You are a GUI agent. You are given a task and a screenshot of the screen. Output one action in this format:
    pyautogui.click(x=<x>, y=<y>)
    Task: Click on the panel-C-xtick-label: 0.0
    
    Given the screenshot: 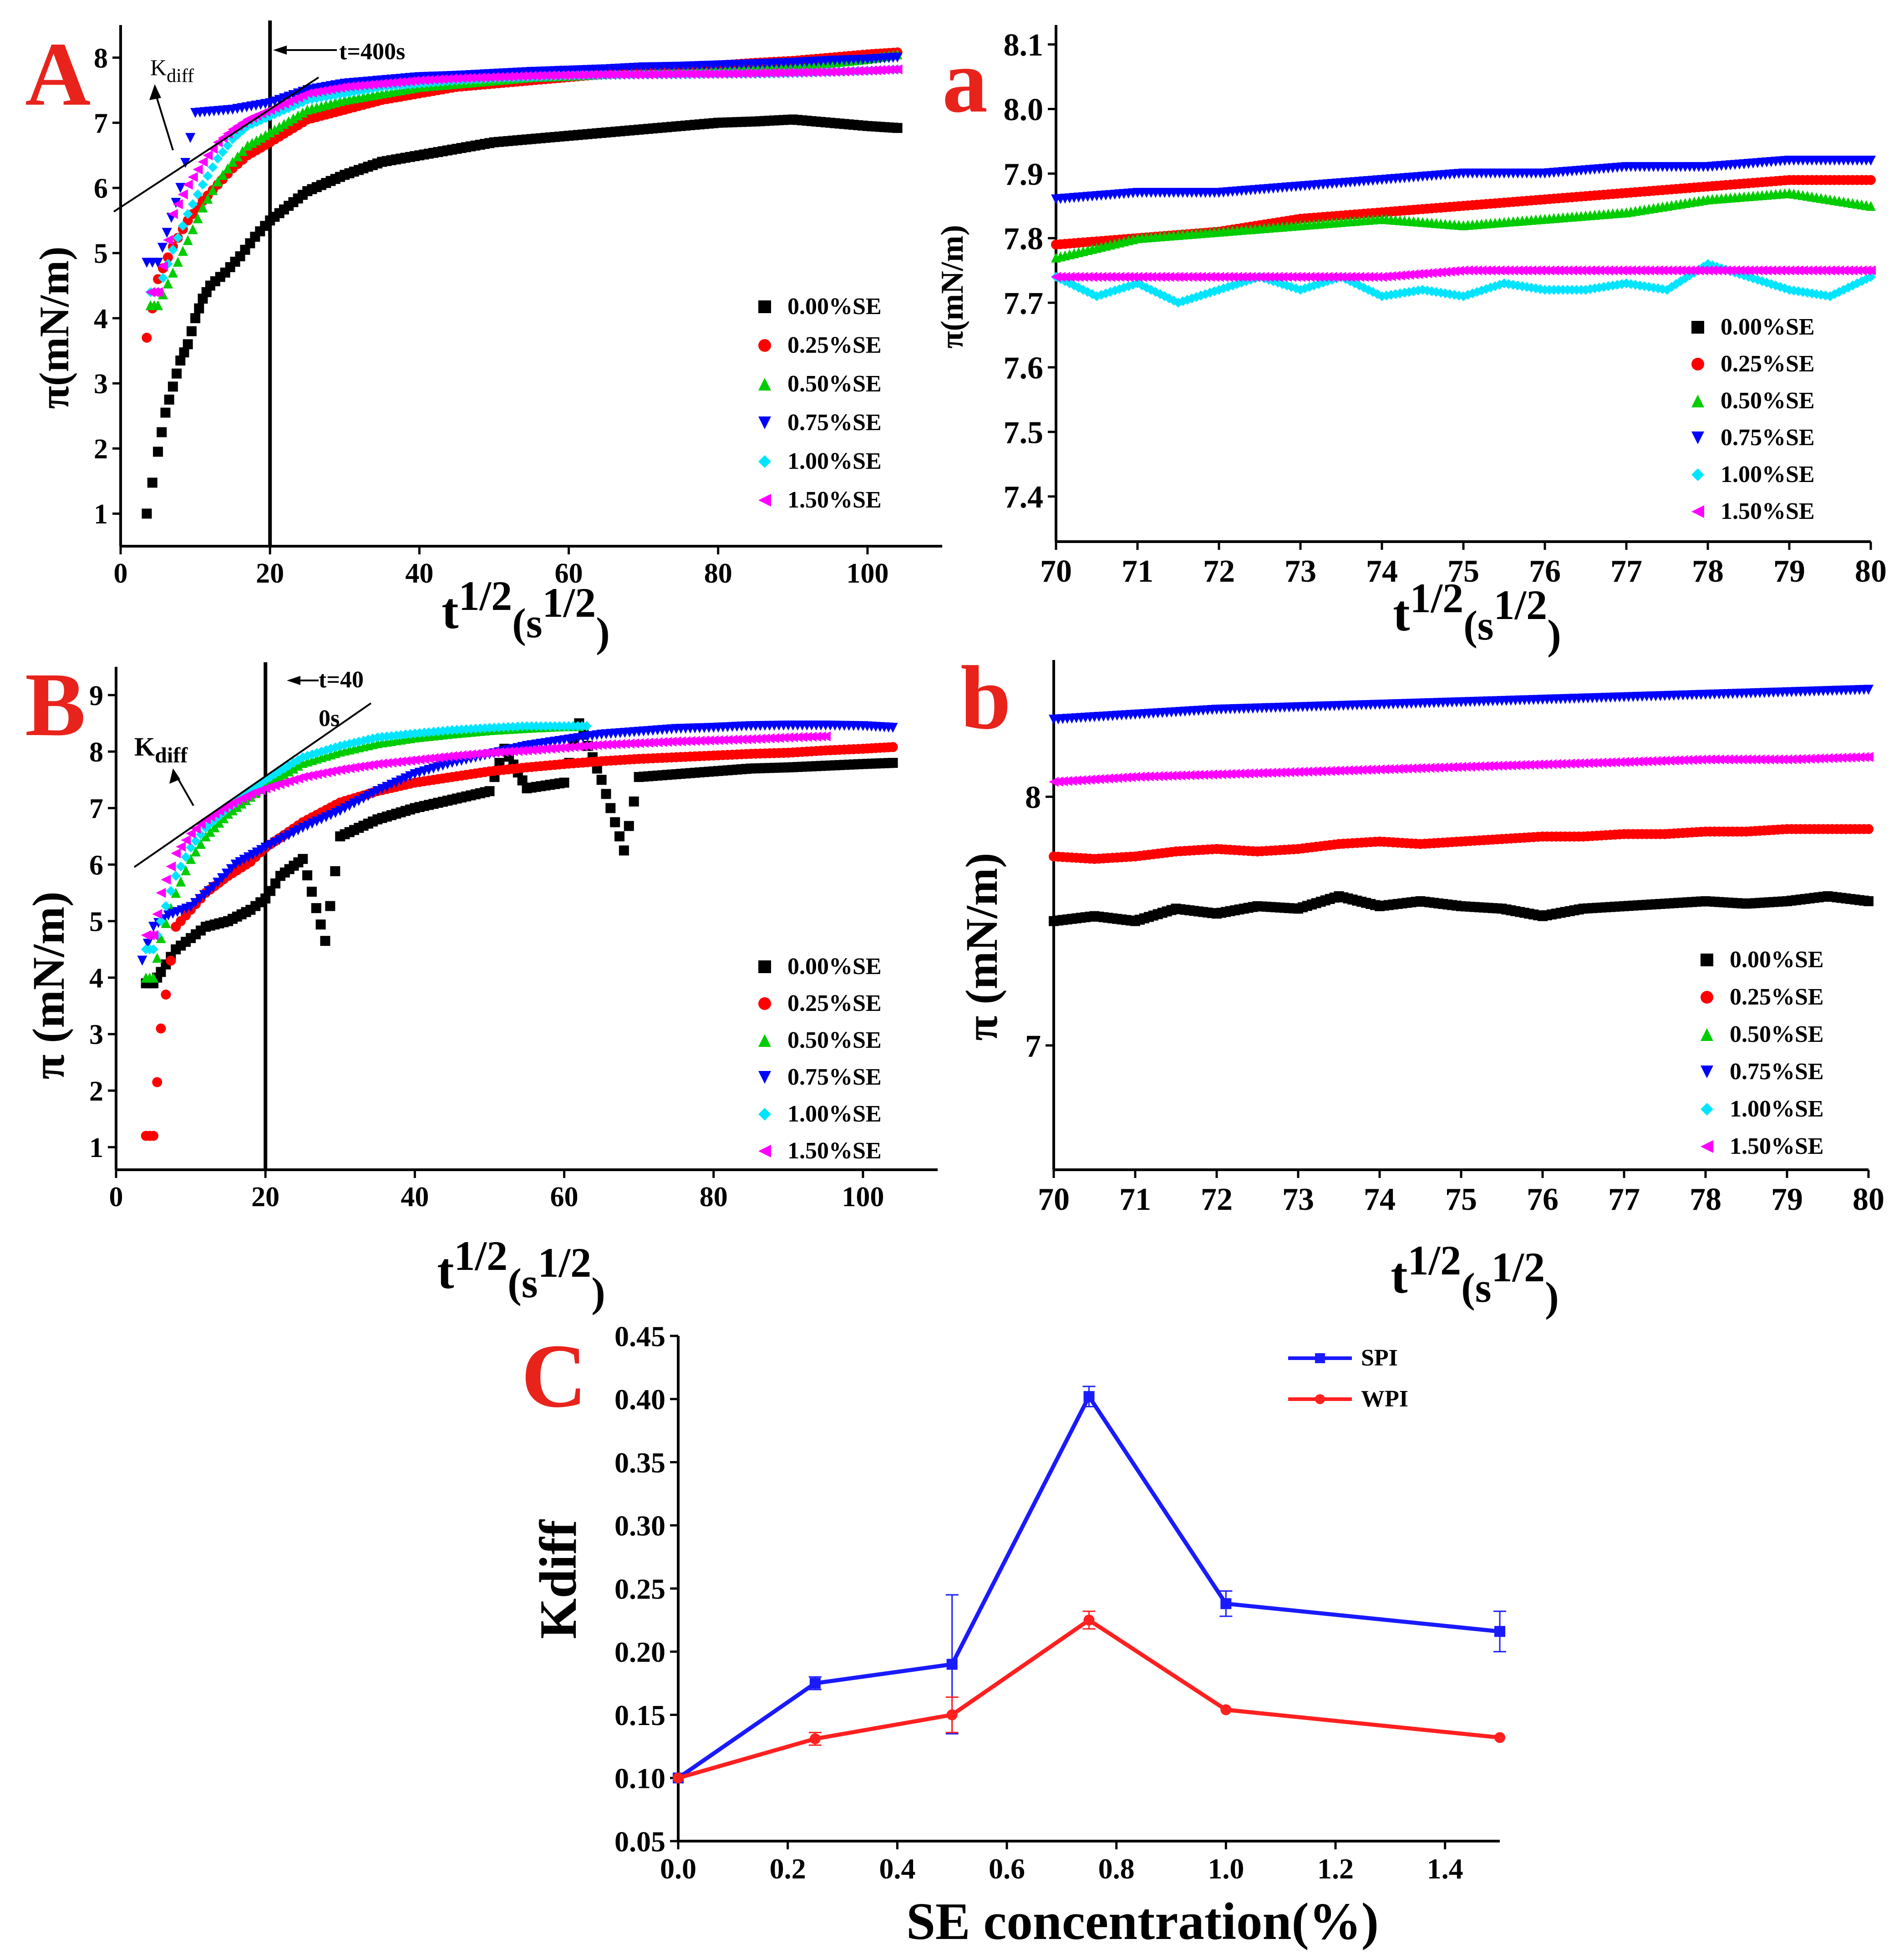 What is the action you would take?
    pyautogui.click(x=678, y=1868)
    